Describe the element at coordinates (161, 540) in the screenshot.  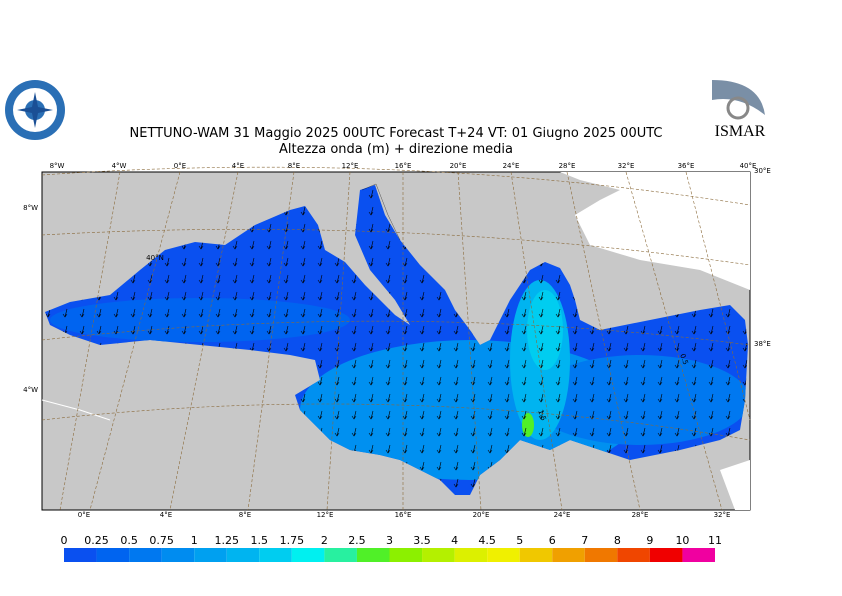
I see `legend-label: 0.75` at that location.